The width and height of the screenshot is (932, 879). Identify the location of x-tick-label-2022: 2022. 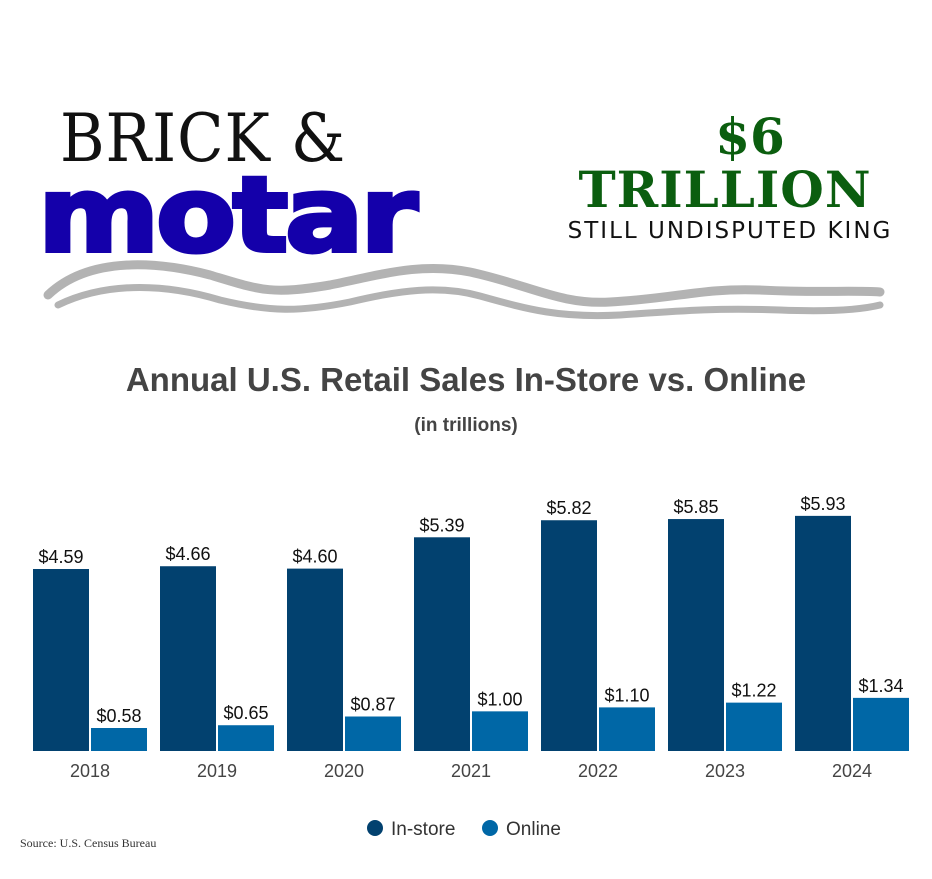
(598, 771).